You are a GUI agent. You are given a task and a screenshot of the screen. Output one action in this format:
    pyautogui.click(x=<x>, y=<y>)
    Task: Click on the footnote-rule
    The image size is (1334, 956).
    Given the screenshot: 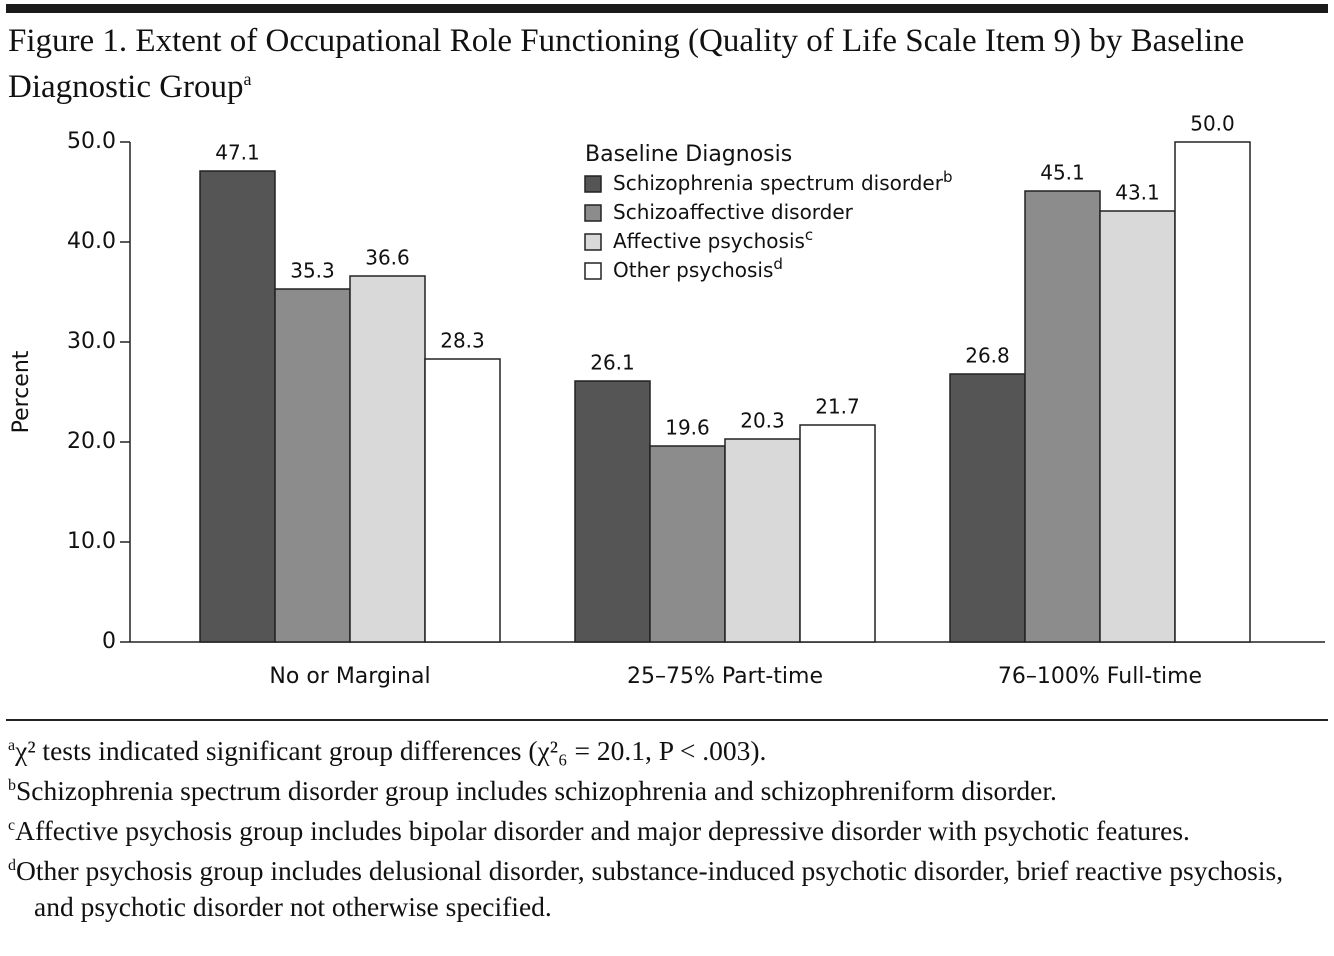 What is the action you would take?
    pyautogui.click(x=667, y=720)
    